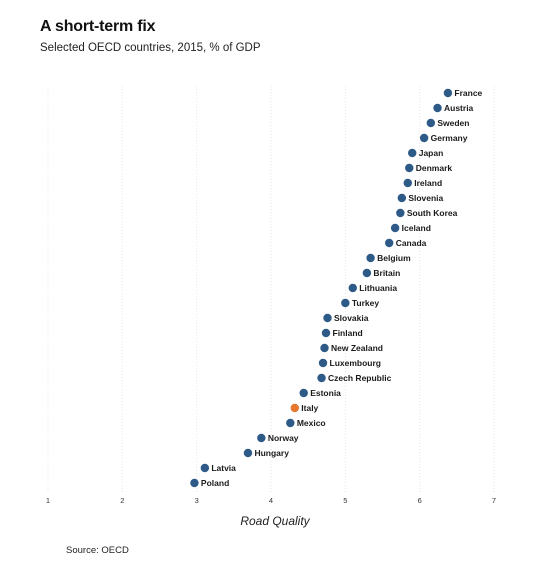 This screenshot has width=539, height=568. Describe the element at coordinates (351, 318) in the screenshot. I see `point-label: Slovakia` at that location.